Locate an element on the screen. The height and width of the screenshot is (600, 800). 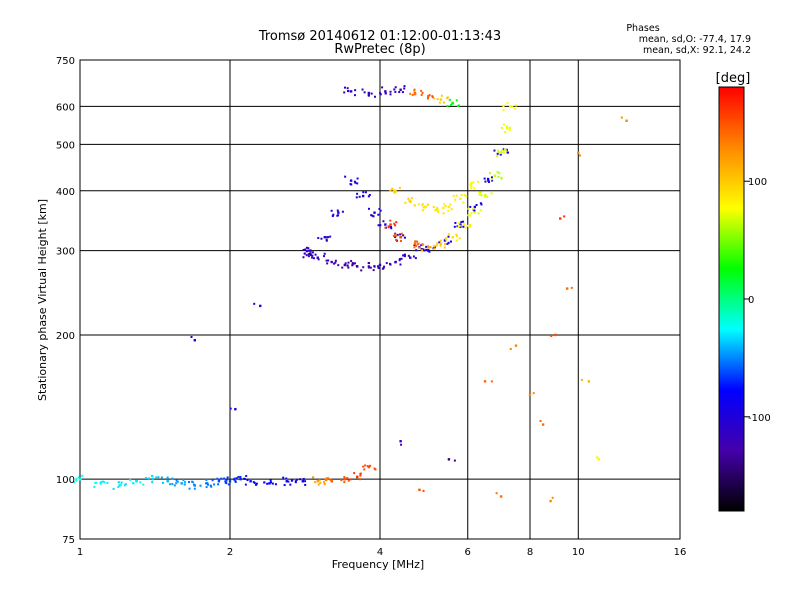
colorbar-label: [deg] is located at coordinates (733, 78).